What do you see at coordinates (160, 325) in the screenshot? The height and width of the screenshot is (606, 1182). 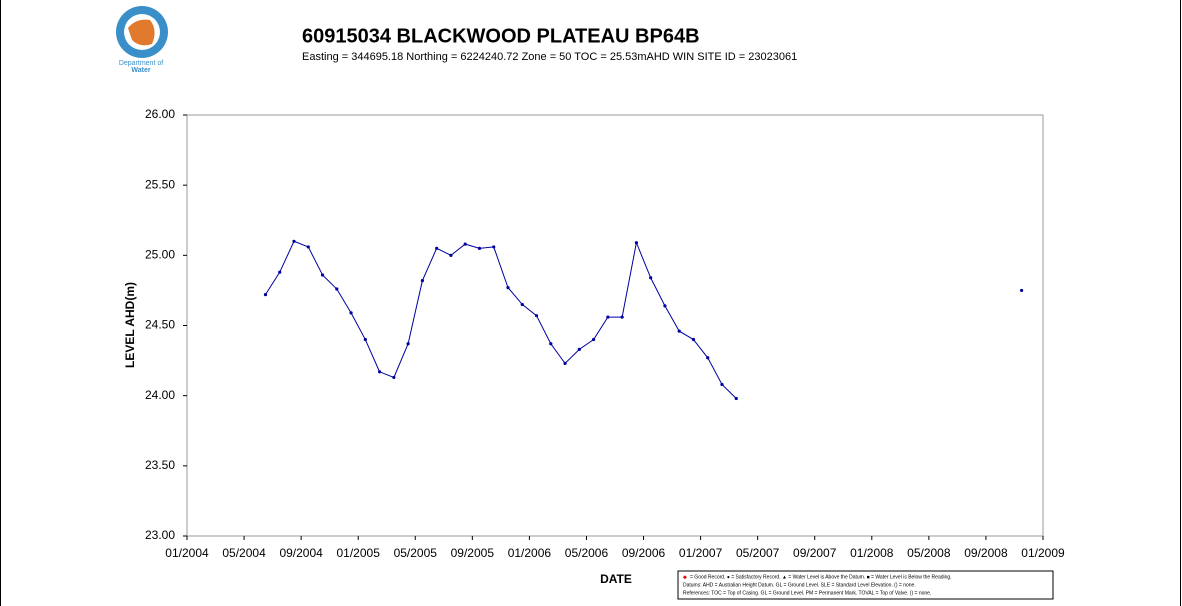 I see `y-tick-label: 24.50` at bounding box center [160, 325].